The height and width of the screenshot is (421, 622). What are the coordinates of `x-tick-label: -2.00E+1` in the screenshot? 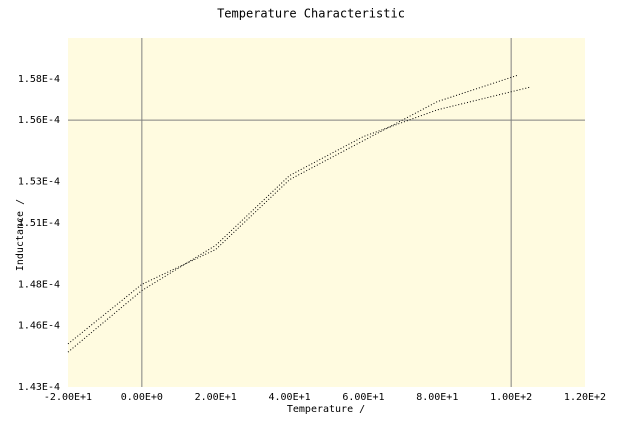 It's located at (68, 397).